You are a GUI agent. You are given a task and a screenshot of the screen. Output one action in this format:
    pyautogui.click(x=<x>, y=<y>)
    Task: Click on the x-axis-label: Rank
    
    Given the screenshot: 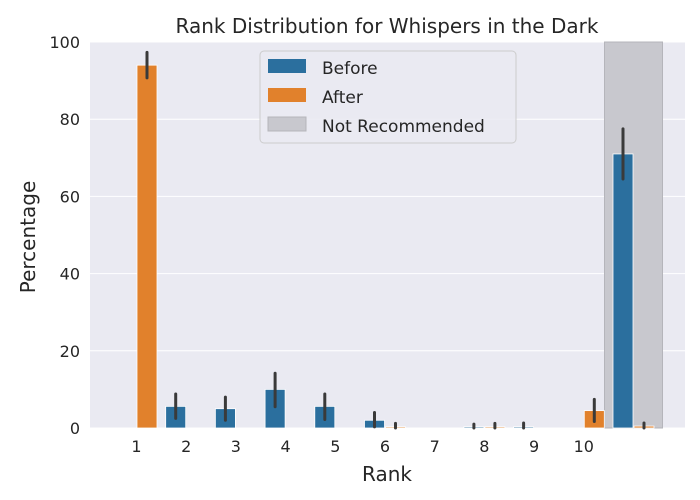 What is the action you would take?
    pyautogui.click(x=387, y=474)
    